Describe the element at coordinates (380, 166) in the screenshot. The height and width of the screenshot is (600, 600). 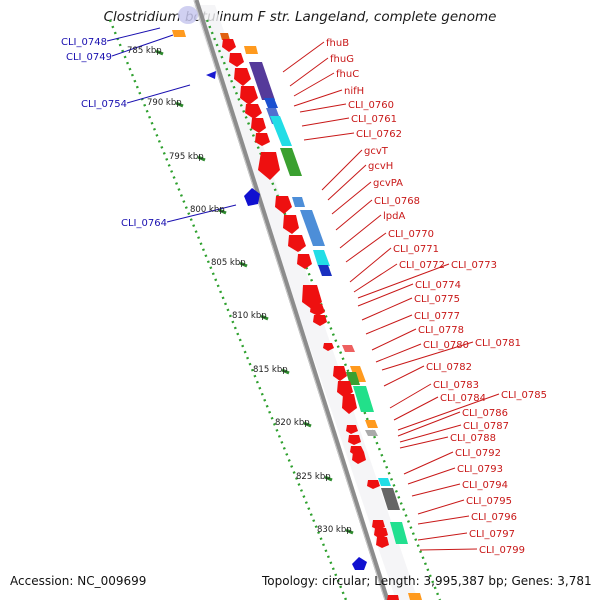
I see `gene-label: gcvH` at that location.